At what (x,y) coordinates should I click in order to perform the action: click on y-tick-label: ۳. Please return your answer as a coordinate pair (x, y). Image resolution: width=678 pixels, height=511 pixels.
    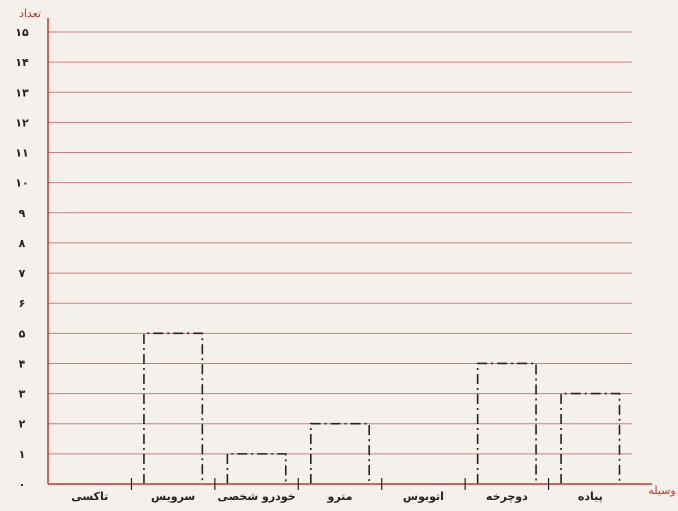
    Looking at the image, I should click on (22, 394).